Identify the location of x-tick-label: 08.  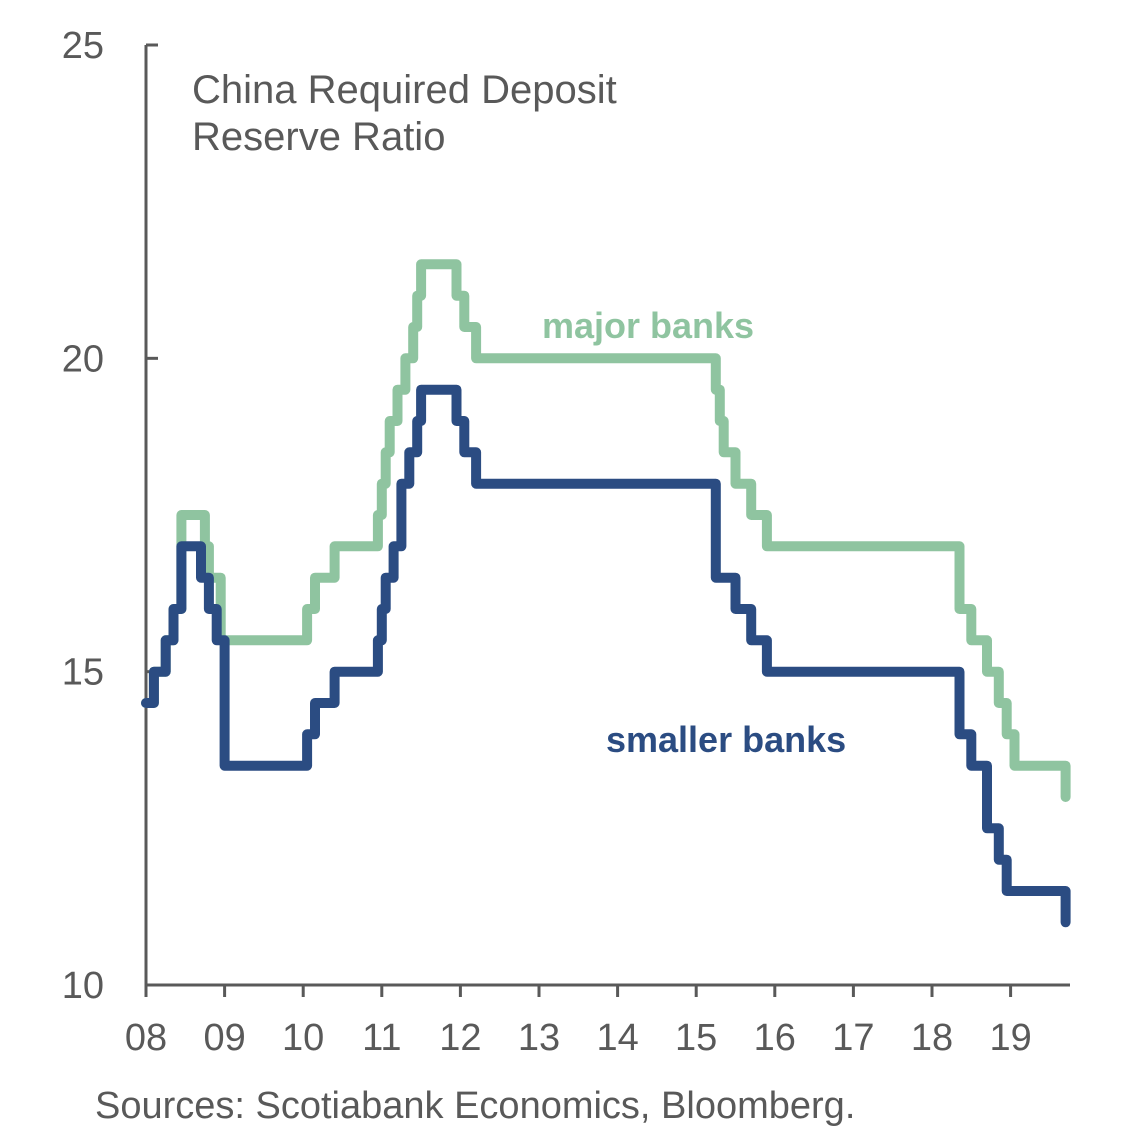
(146, 1038).